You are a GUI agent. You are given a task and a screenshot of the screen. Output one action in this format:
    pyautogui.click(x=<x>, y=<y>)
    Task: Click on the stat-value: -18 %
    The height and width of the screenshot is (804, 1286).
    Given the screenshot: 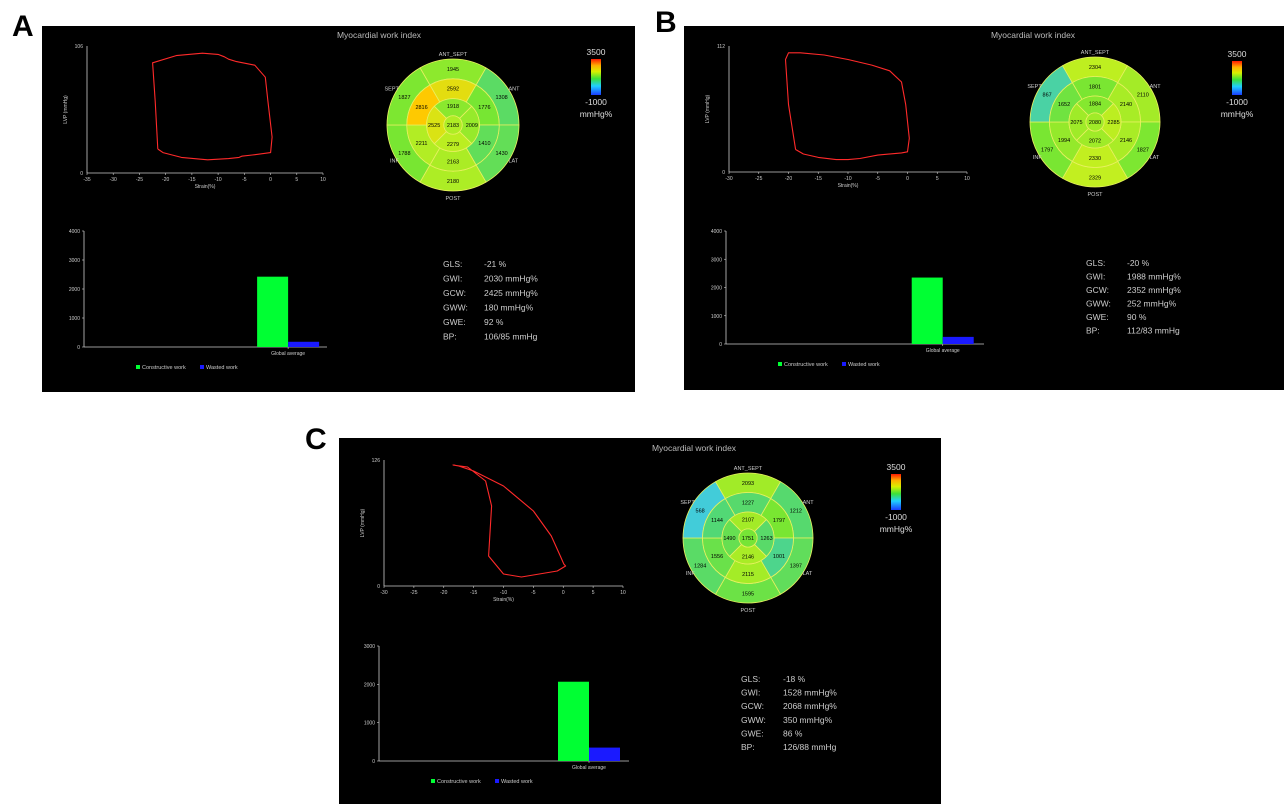 What is the action you would take?
    pyautogui.click(x=794, y=679)
    